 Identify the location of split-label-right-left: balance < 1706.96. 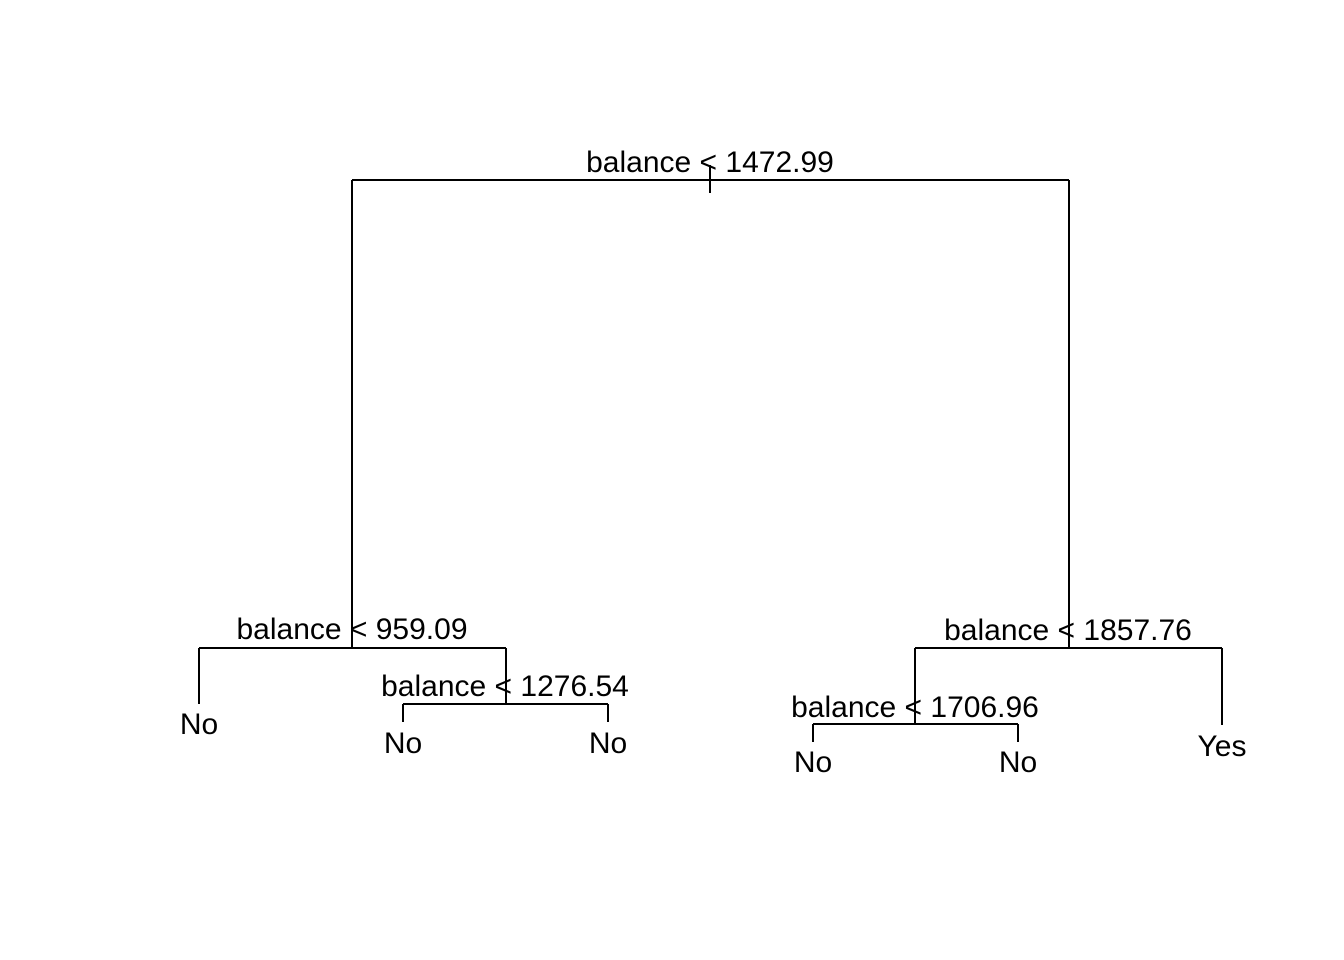
(915, 707).